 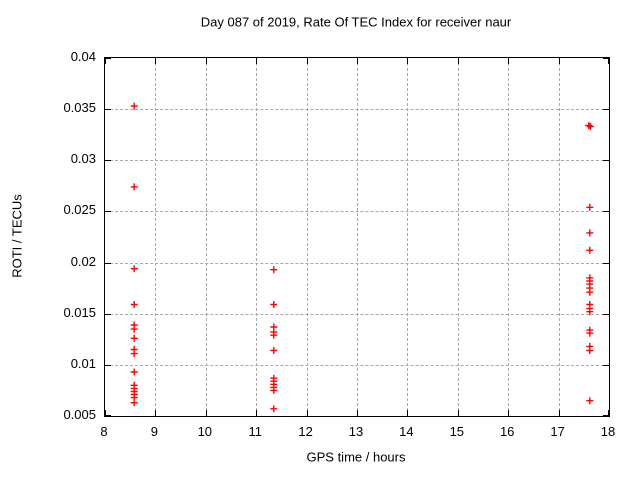 I want to click on x-axis-label: GPS time / hours, so click(x=356, y=457).